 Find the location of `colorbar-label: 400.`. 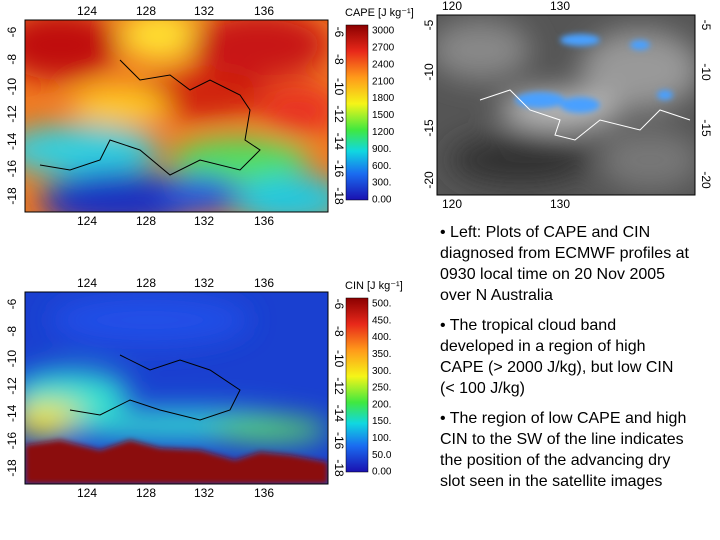

colorbar-label: 400. is located at coordinates (381, 337).